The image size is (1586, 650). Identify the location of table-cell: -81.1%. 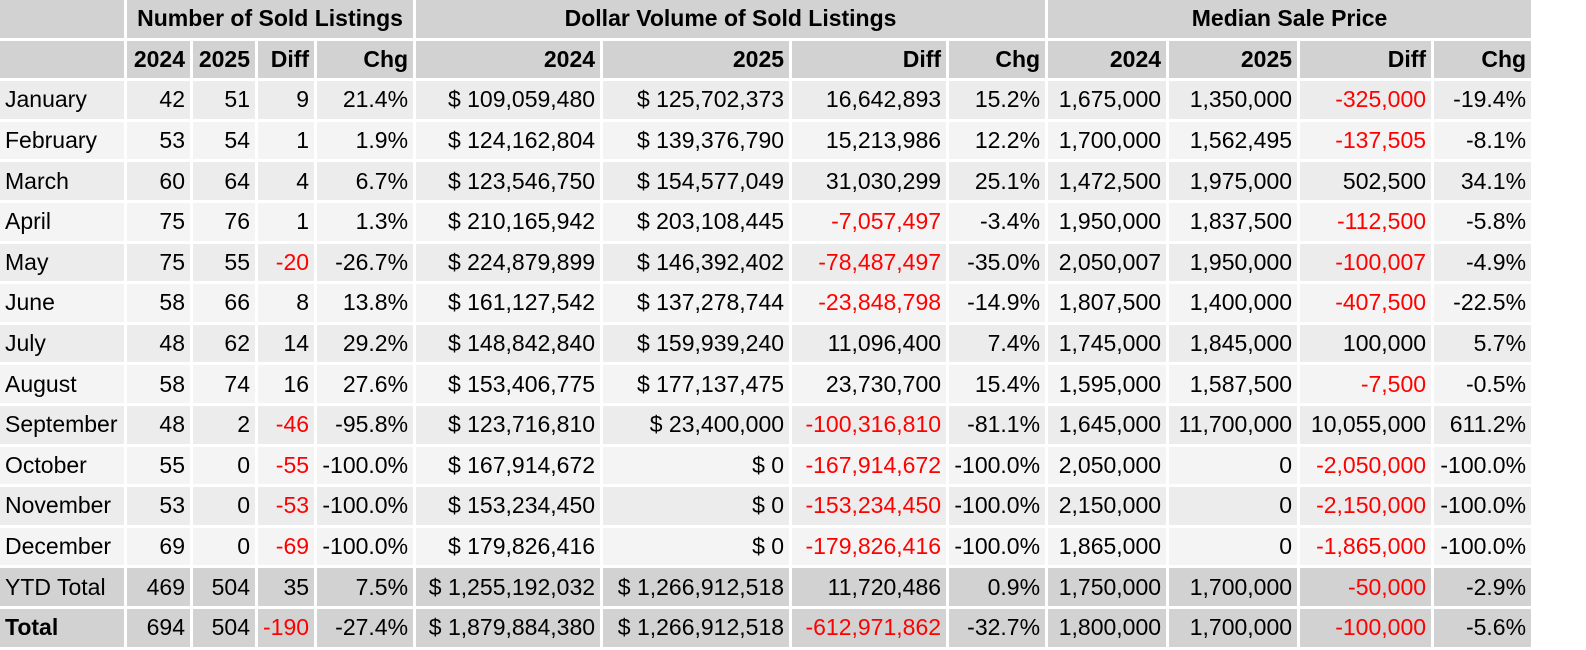
(997, 424).